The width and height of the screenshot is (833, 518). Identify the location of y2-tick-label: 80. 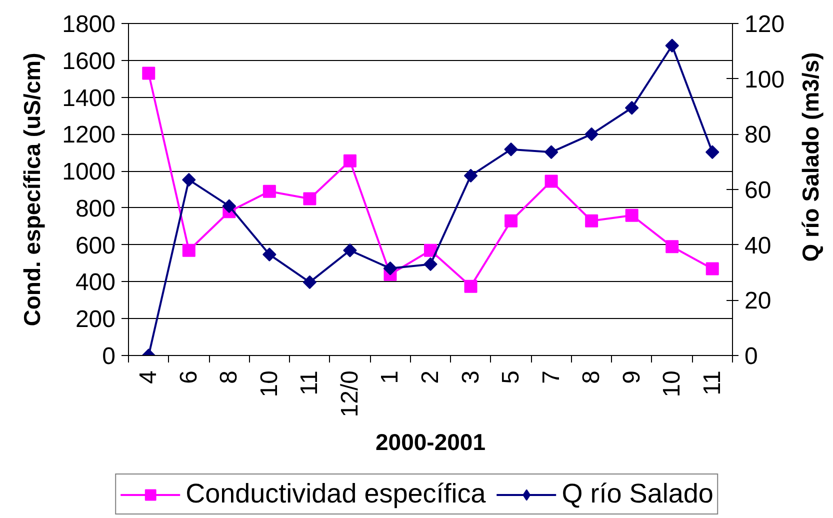
(758, 135).